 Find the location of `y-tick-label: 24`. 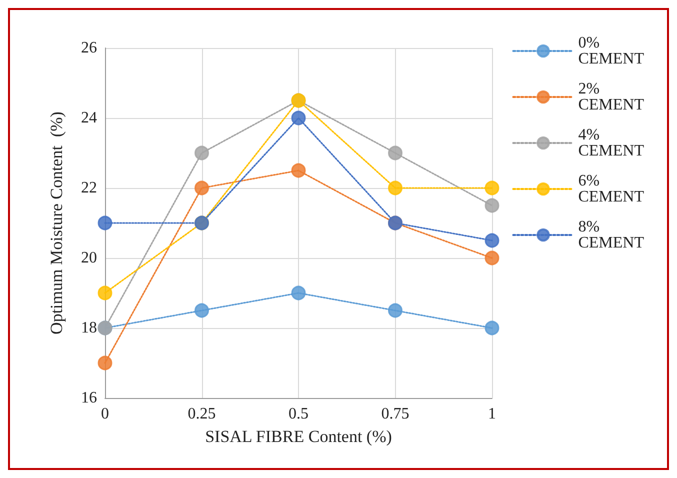

y-tick-label: 24 is located at coordinates (89, 118).